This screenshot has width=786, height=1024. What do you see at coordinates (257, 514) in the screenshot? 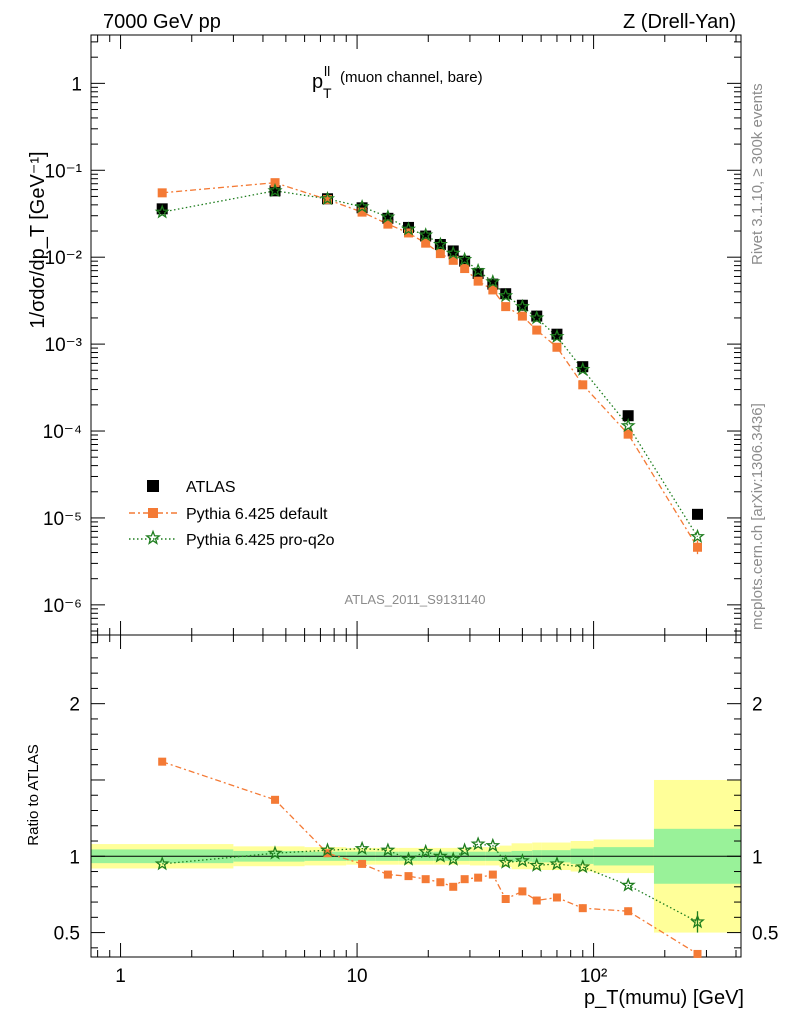
I see `legend-label-default: Pythia 6.425 default` at bounding box center [257, 514].